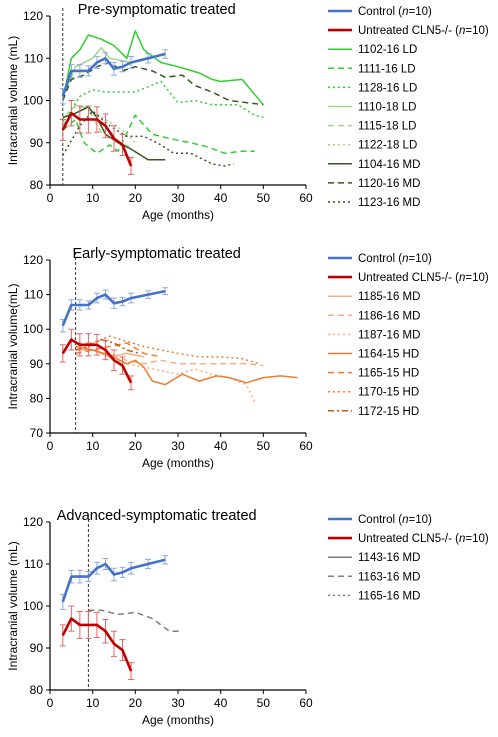 This screenshot has height=737, width=498. What do you see at coordinates (388, 355) in the screenshot?
I see `legend-label: 1164-15 HD` at bounding box center [388, 355].